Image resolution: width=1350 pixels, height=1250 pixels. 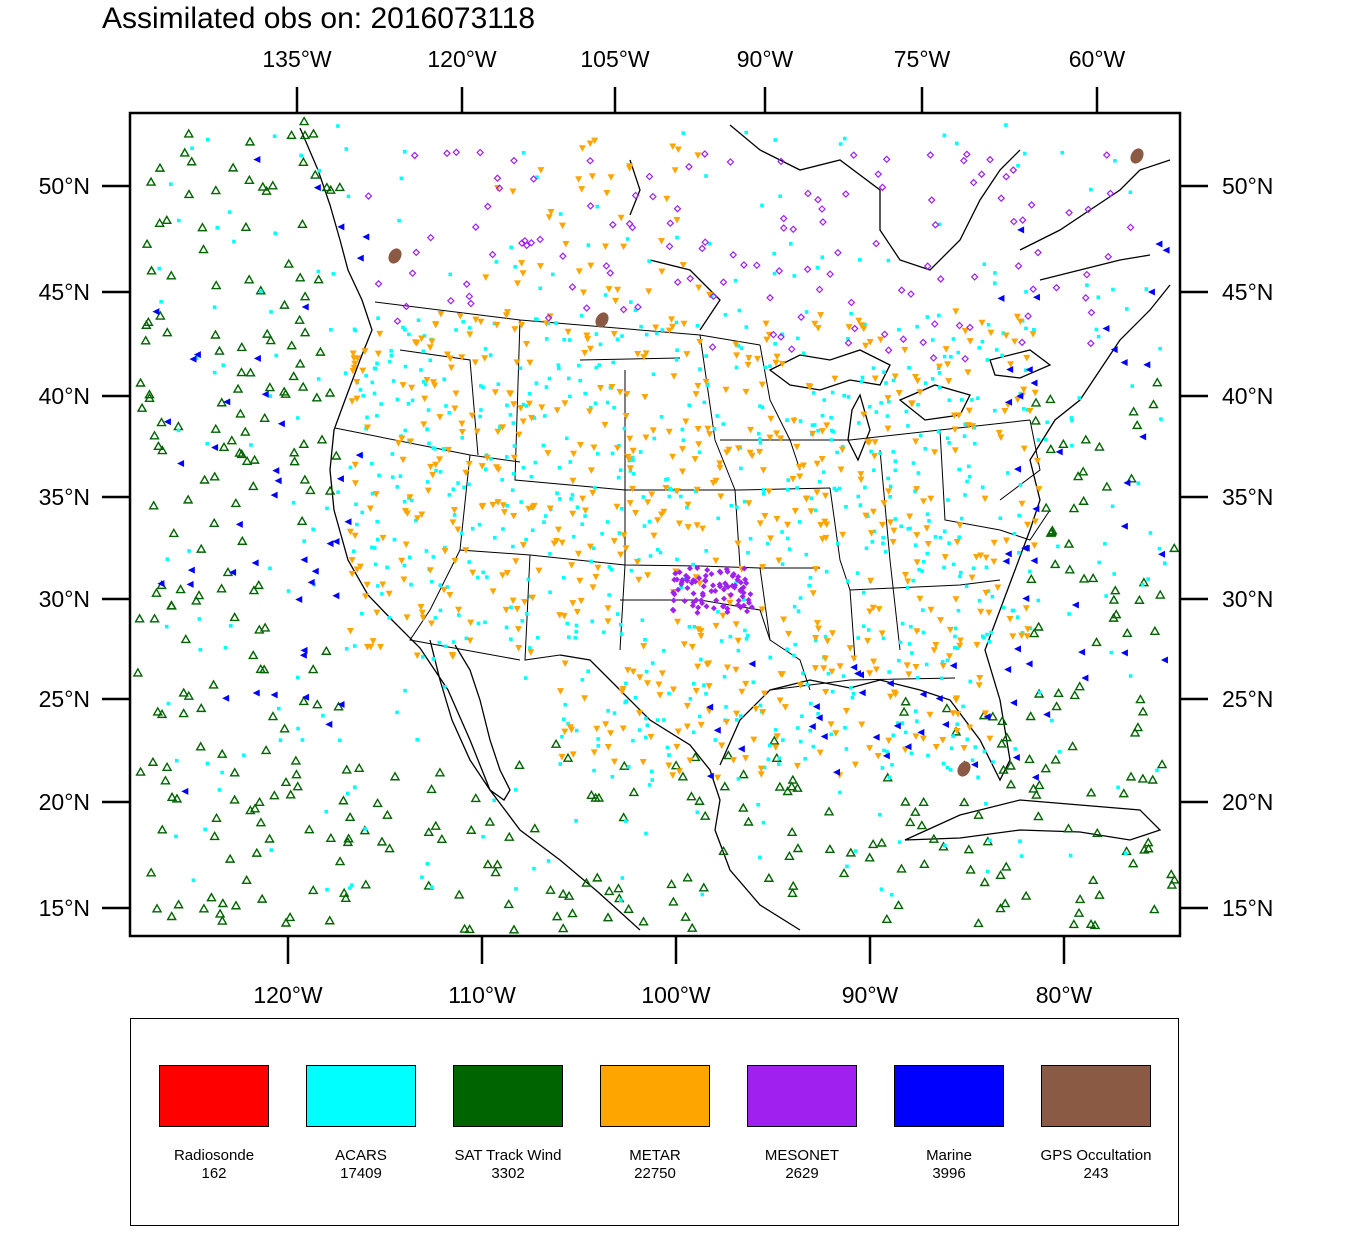 What do you see at coordinates (395, 256) in the screenshot?
I see `gps-occultation-point` at bounding box center [395, 256].